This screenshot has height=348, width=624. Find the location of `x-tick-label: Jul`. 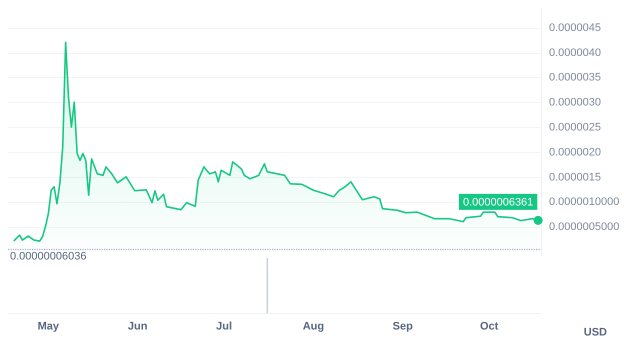

x-tick-label: Jul is located at coordinates (224, 326).